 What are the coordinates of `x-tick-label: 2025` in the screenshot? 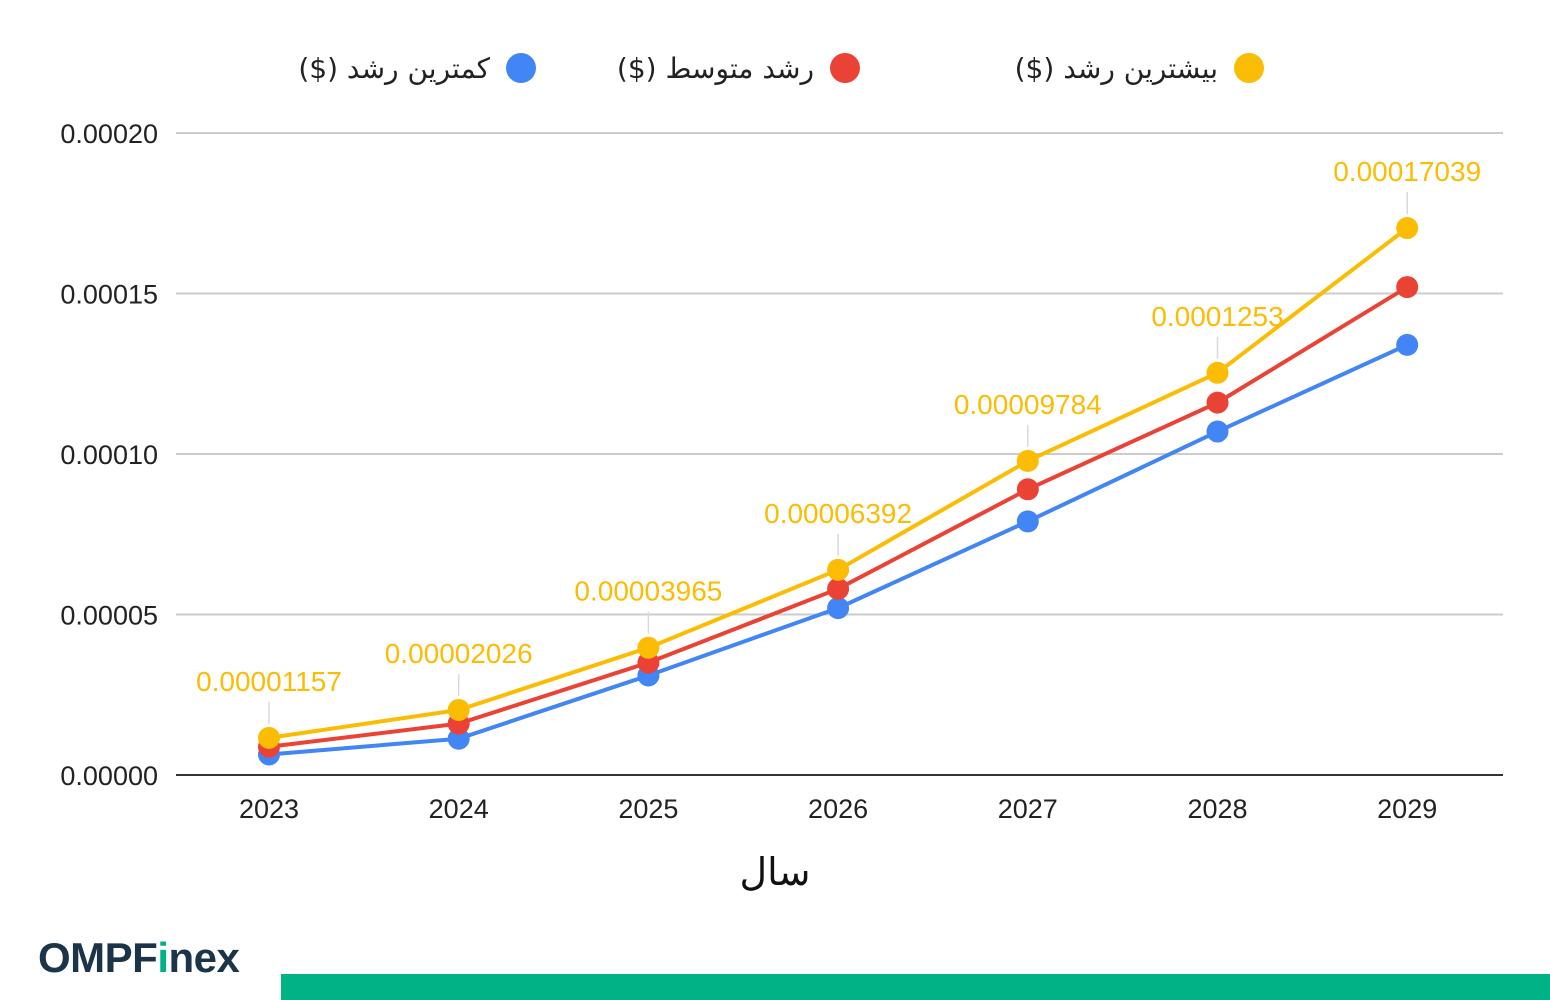 It's located at (648, 809).